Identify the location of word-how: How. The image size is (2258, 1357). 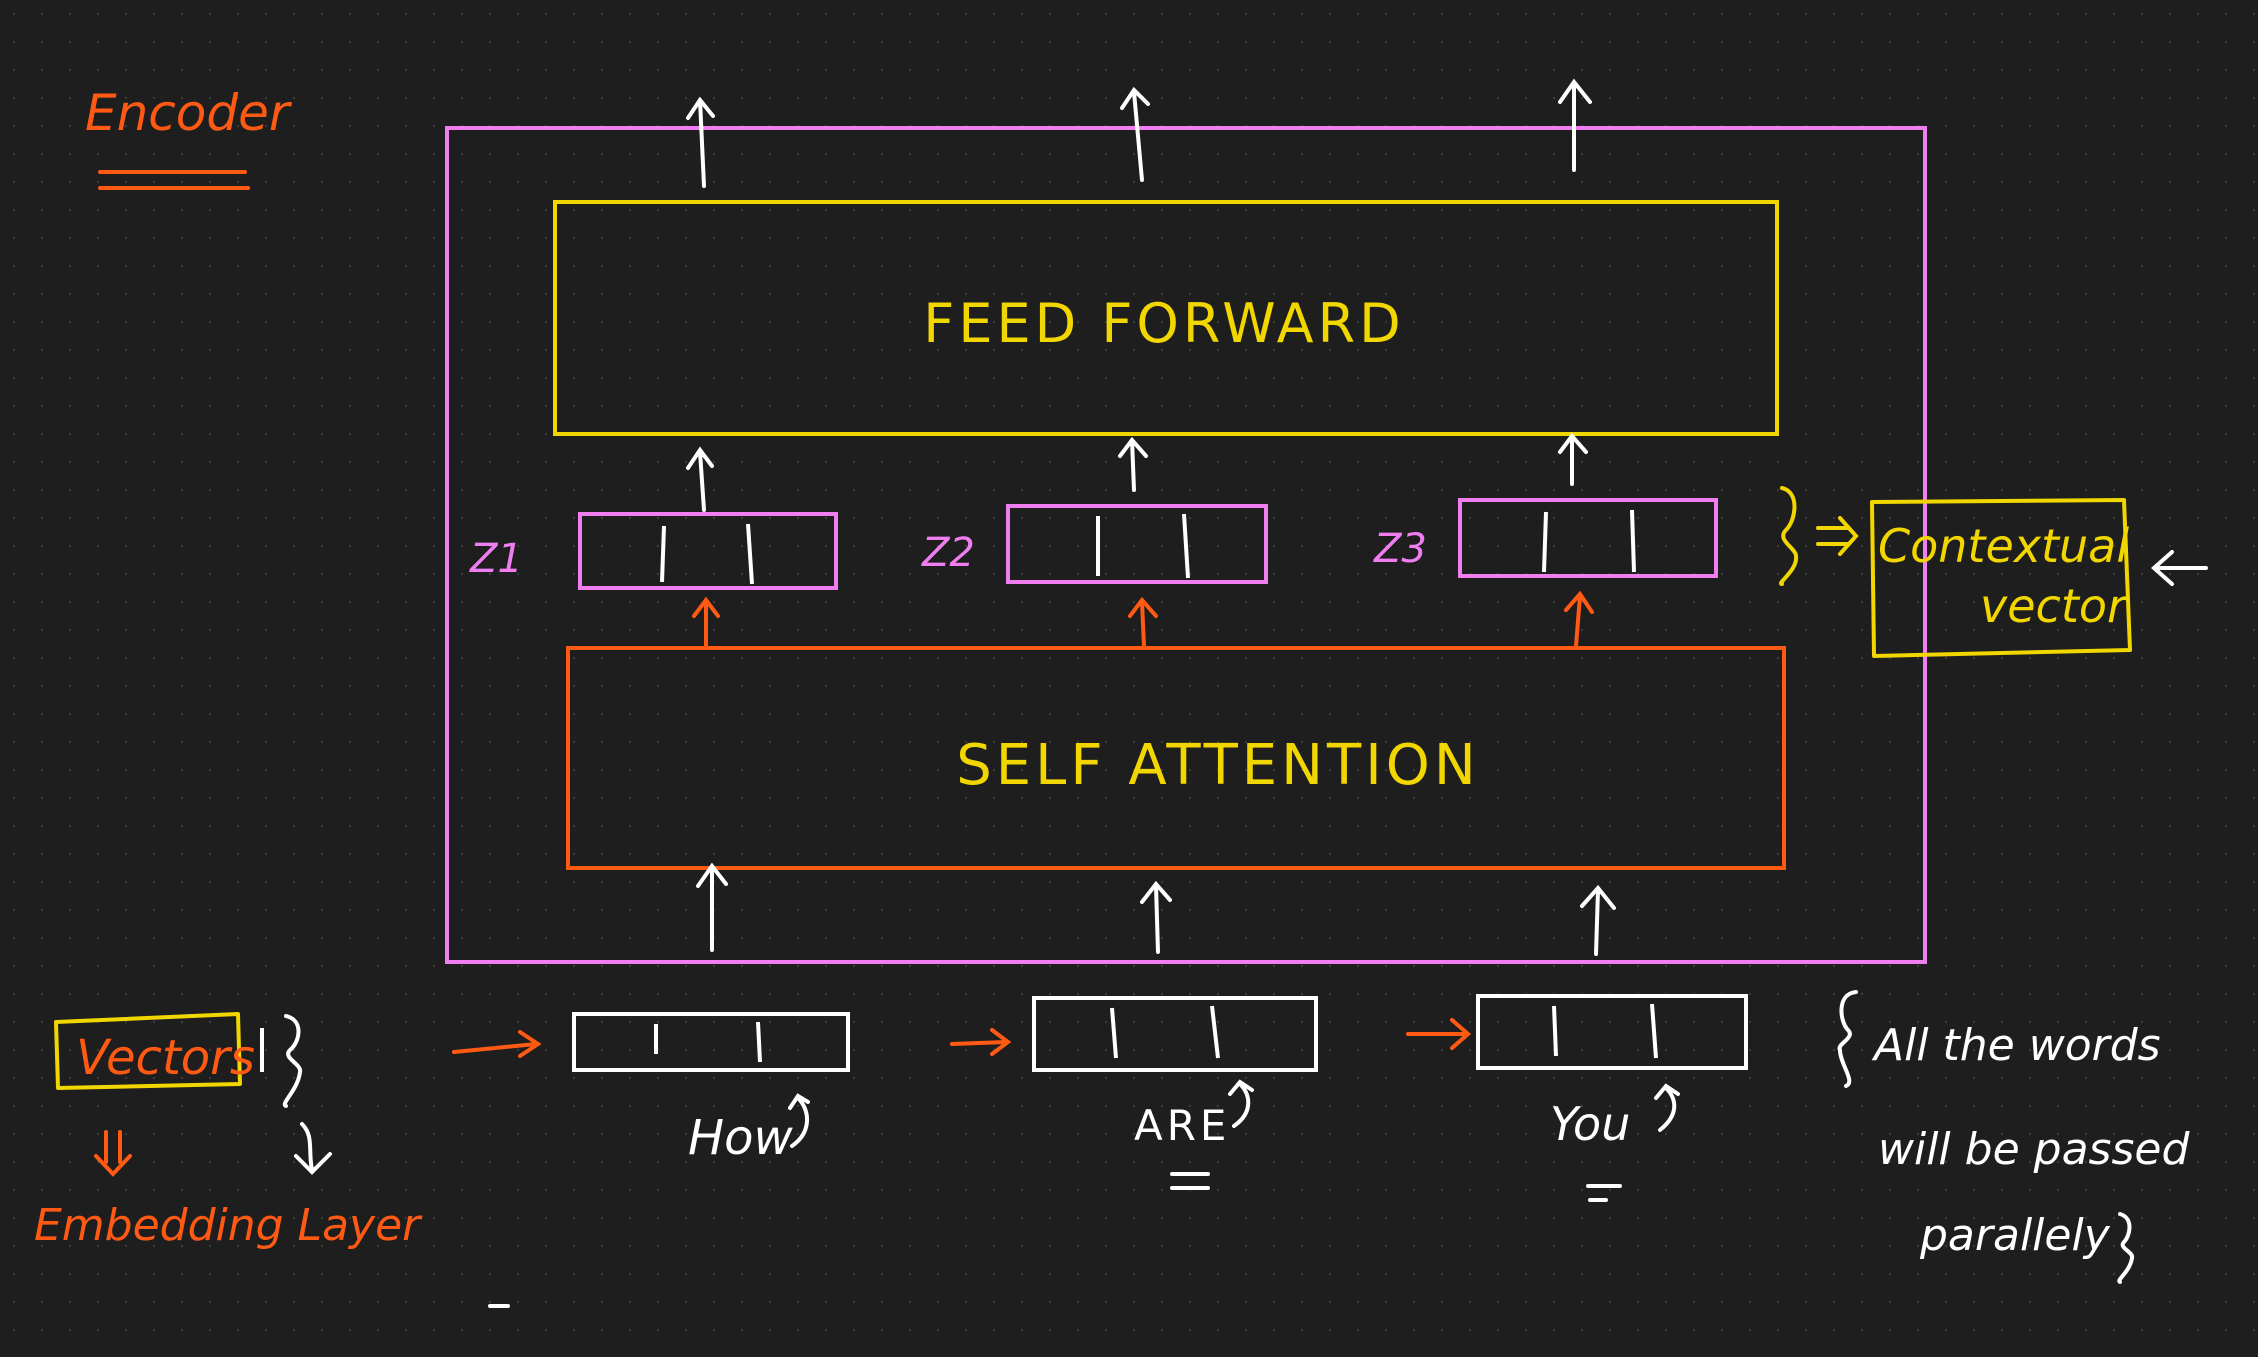
(740, 1138).